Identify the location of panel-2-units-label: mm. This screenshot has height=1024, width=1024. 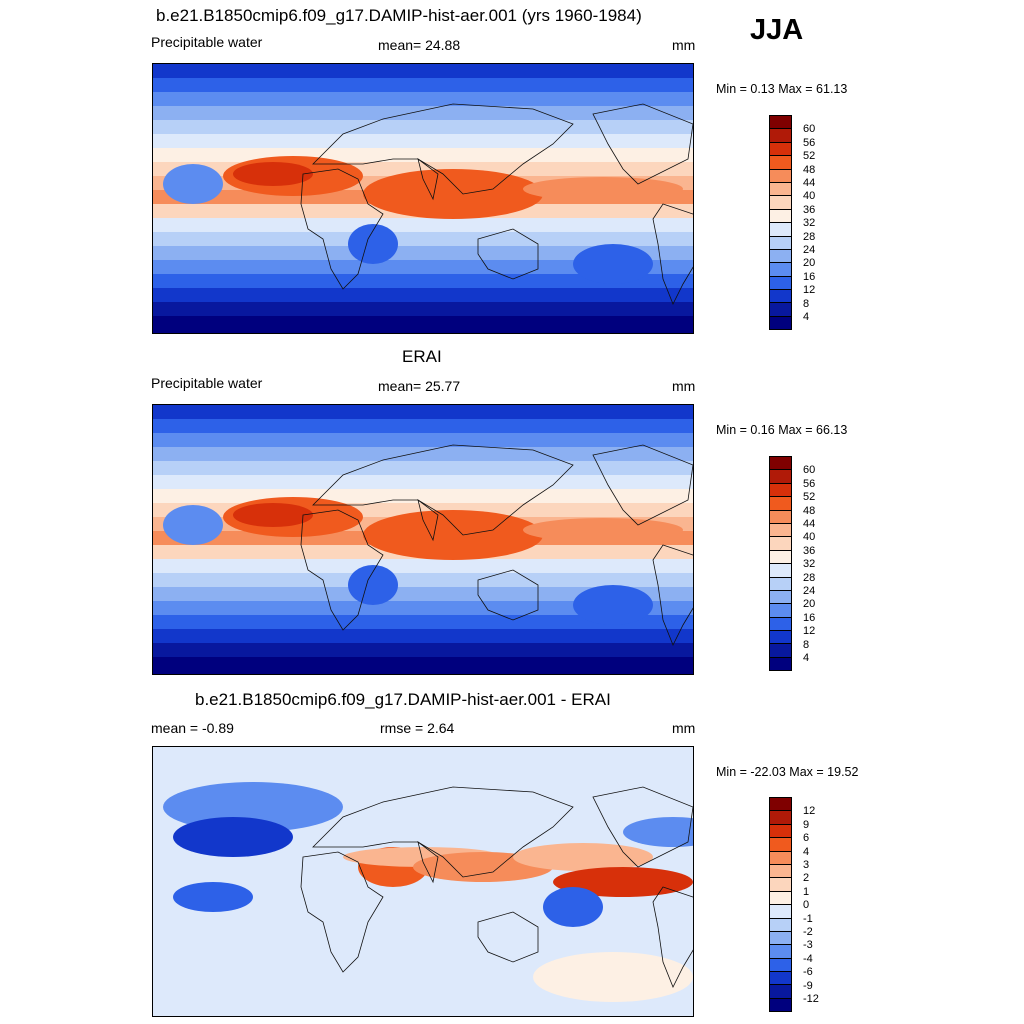
(684, 386).